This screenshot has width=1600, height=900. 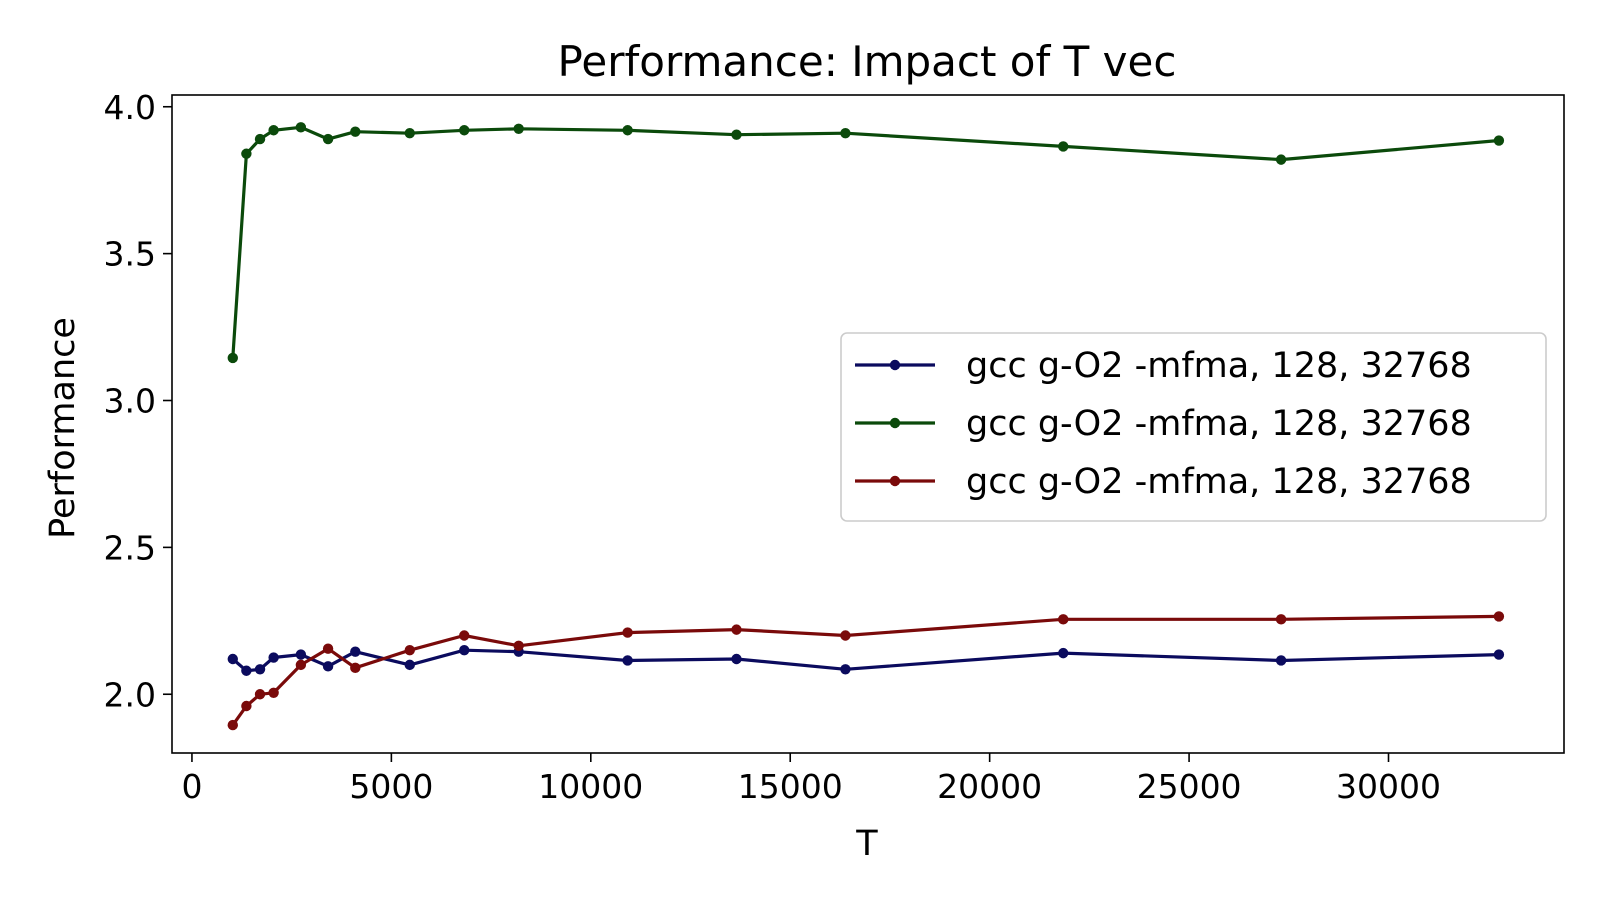 What do you see at coordinates (130, 254) in the screenshot?
I see `y-tick-label: 3.5` at bounding box center [130, 254].